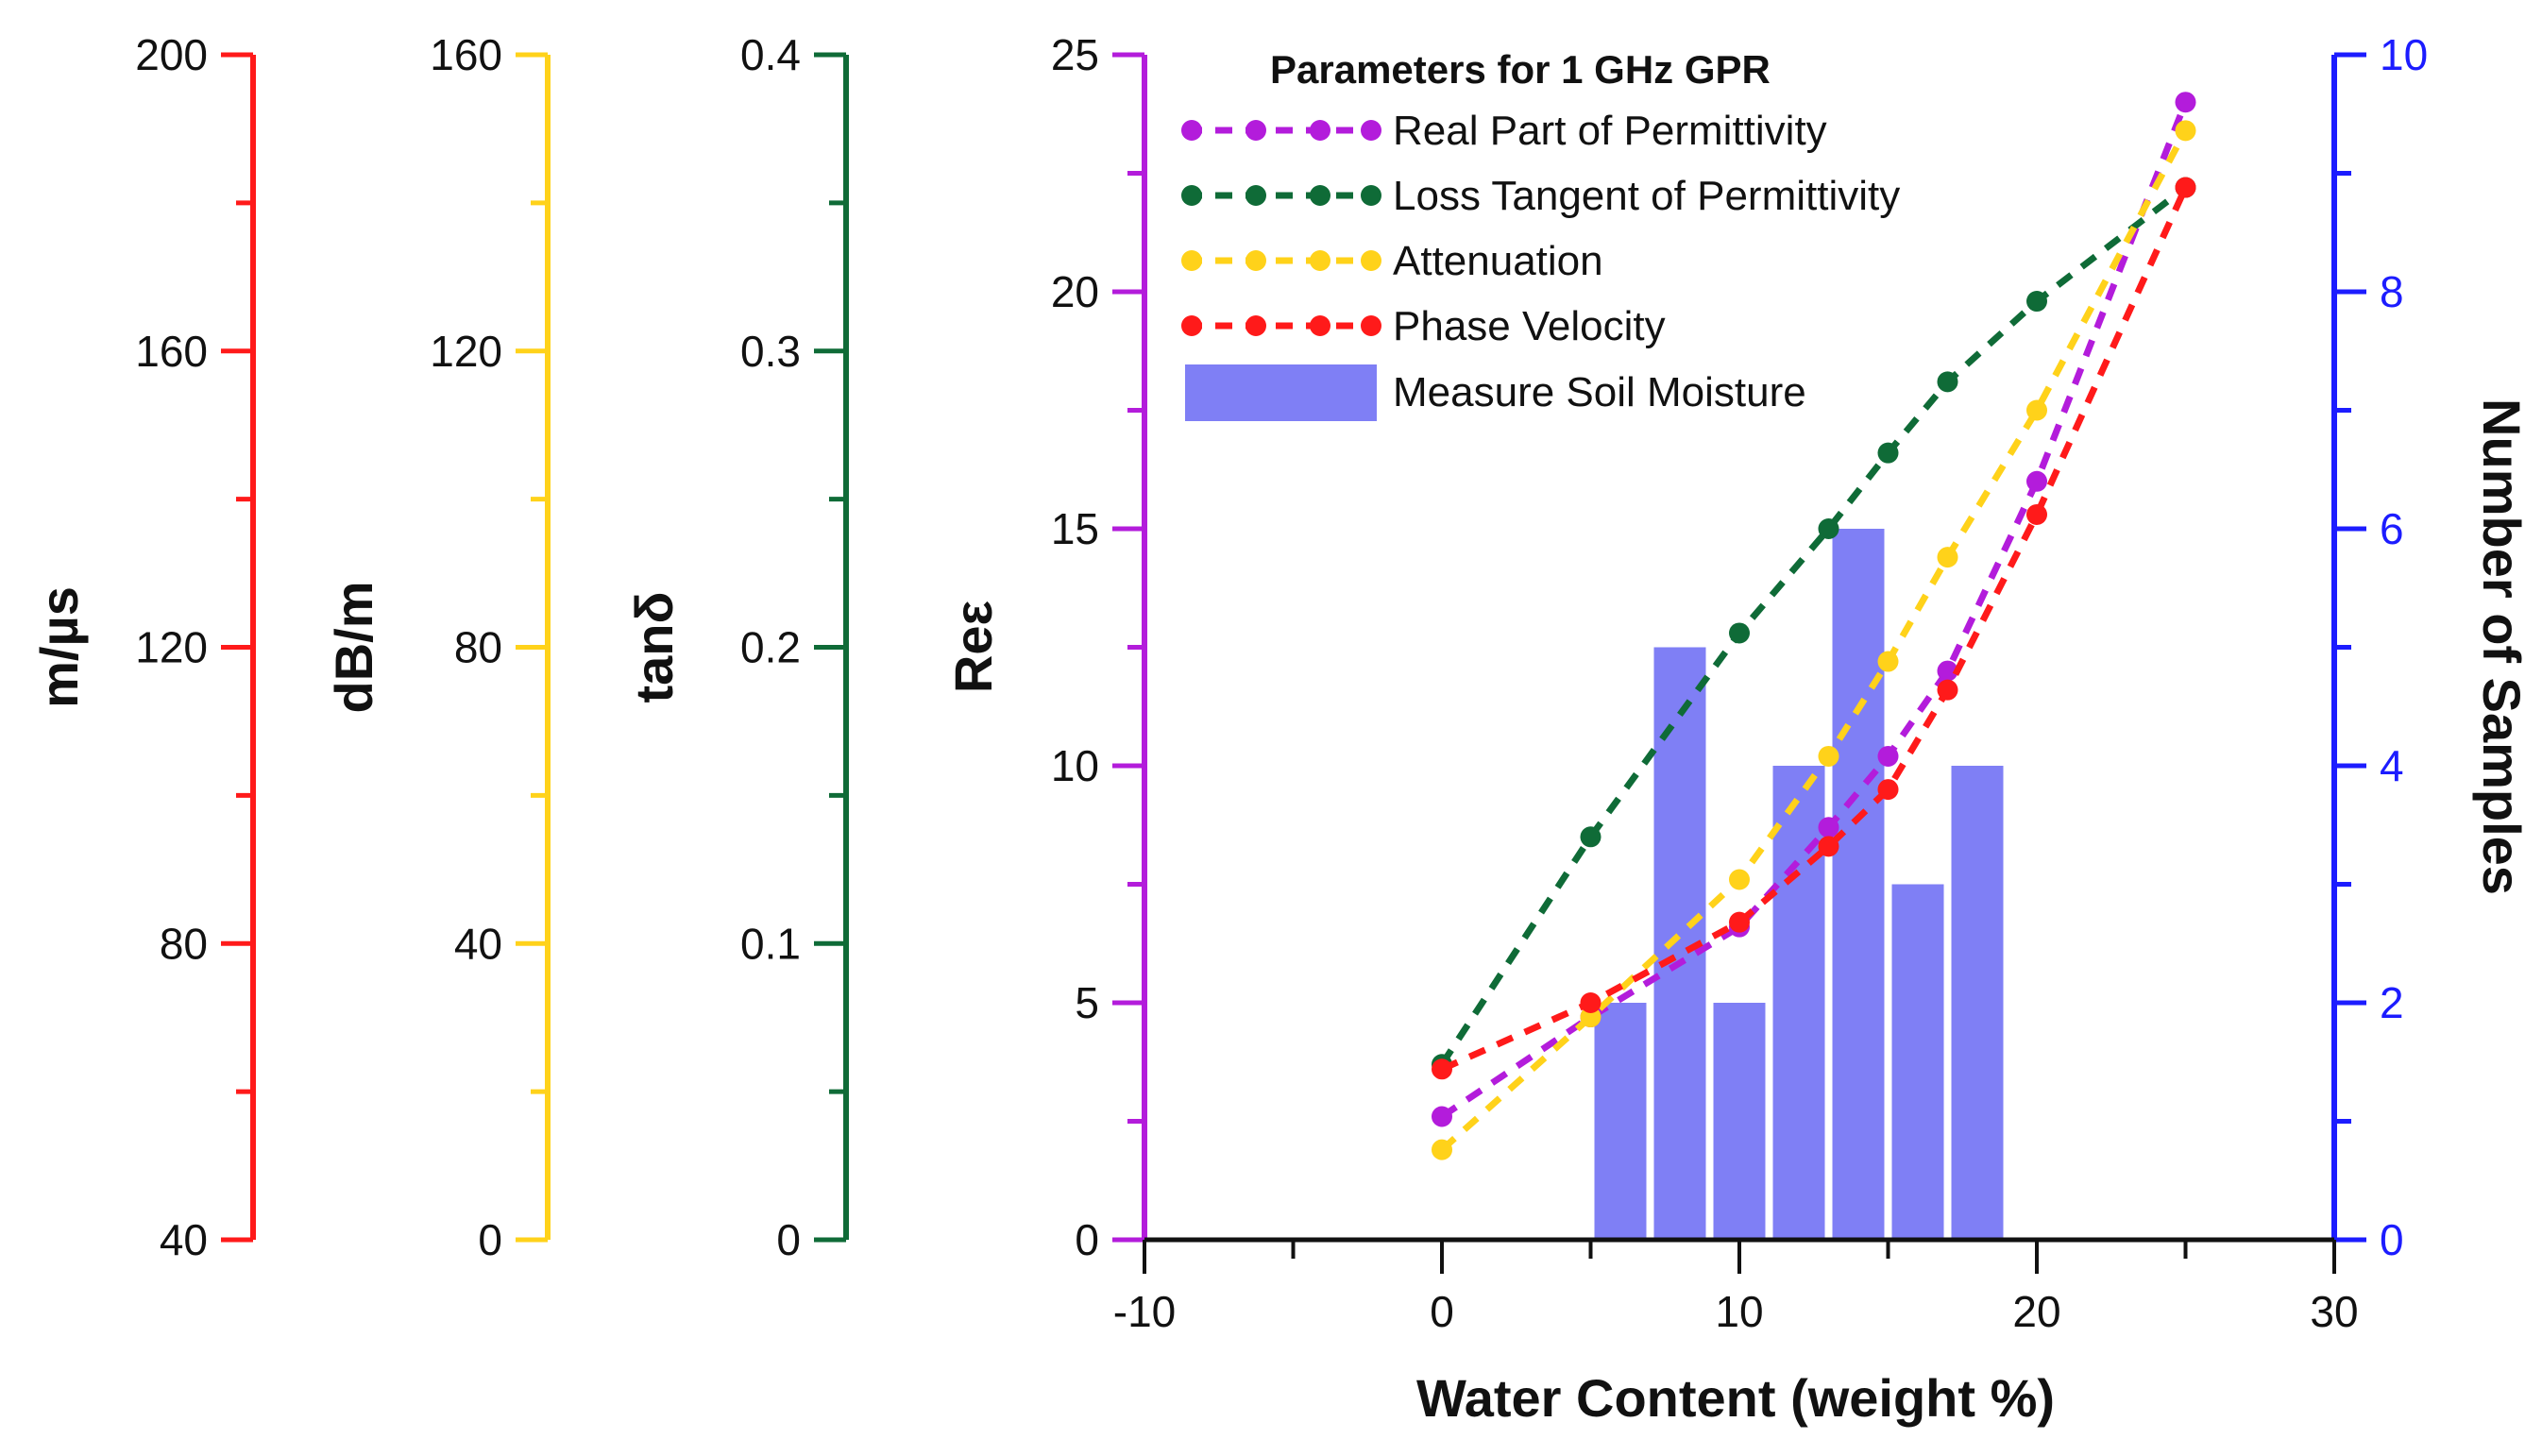  I want to click on legend-swatch-bars, so click(1281, 392).